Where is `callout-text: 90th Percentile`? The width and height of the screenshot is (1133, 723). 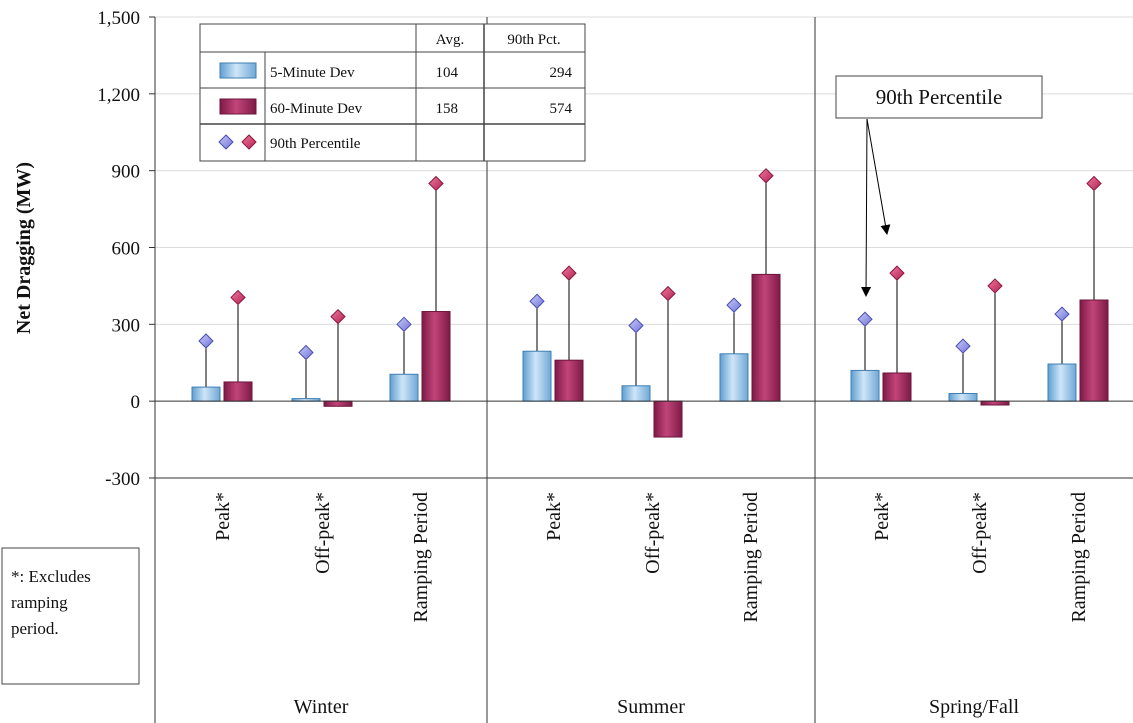
callout-text: 90th Percentile is located at coordinates (939, 97).